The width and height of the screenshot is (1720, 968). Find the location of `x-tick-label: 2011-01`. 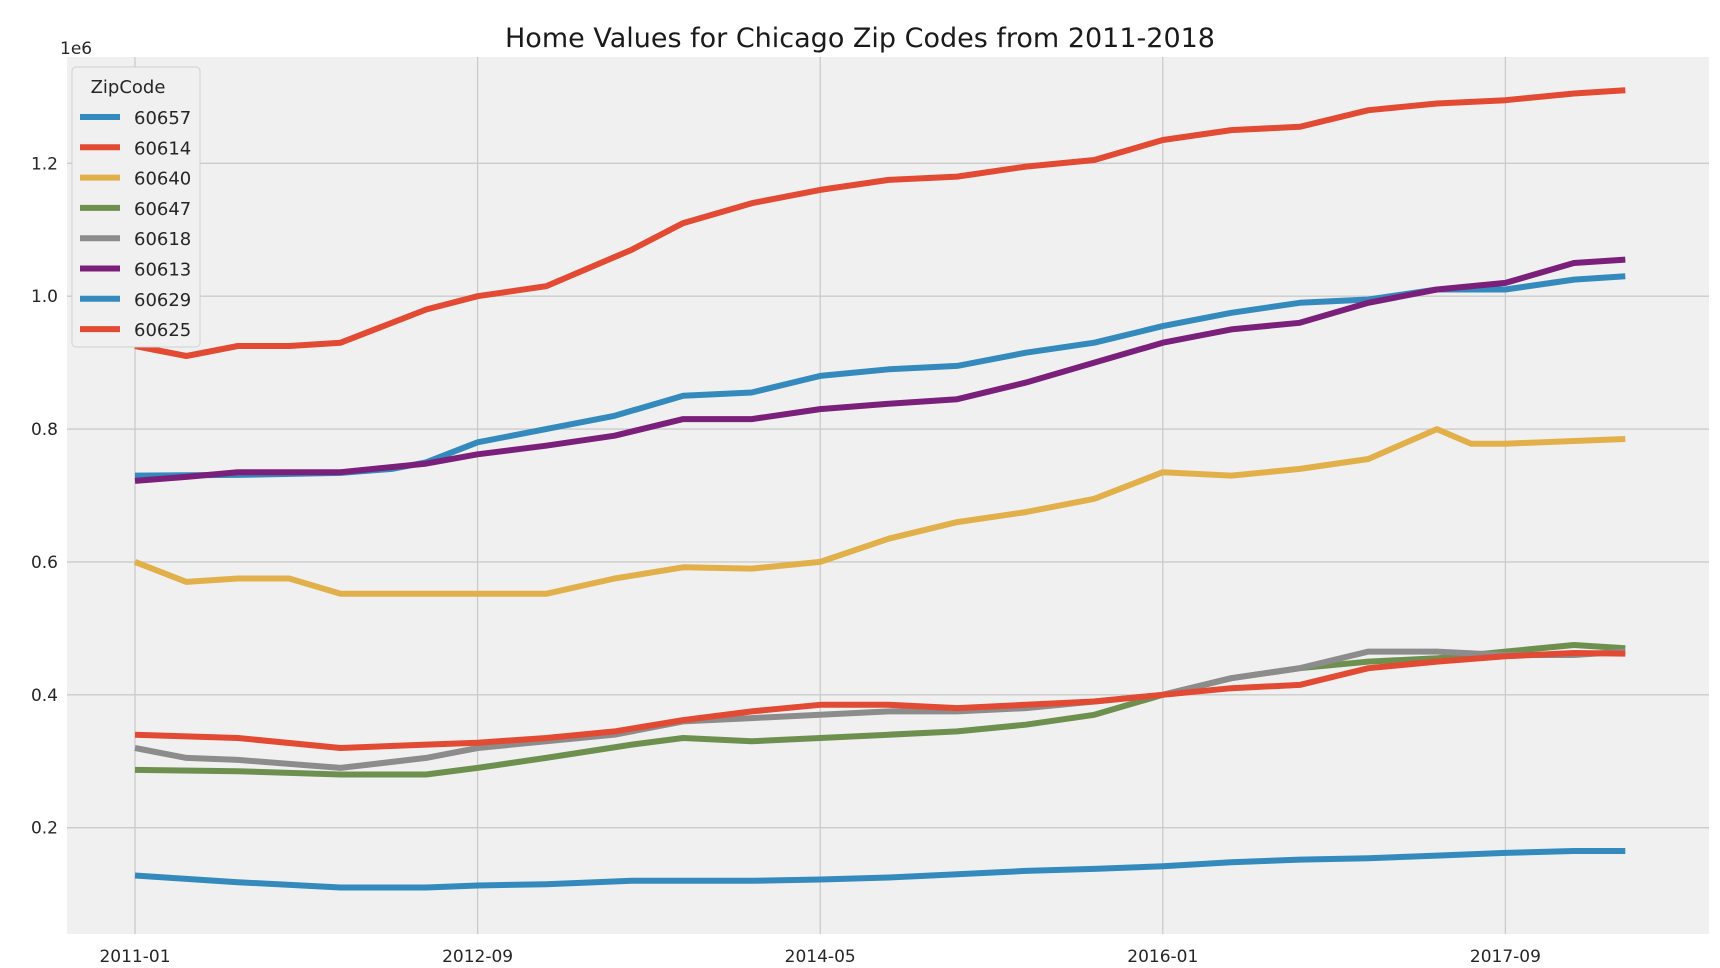

x-tick-label: 2011-01 is located at coordinates (134, 957).